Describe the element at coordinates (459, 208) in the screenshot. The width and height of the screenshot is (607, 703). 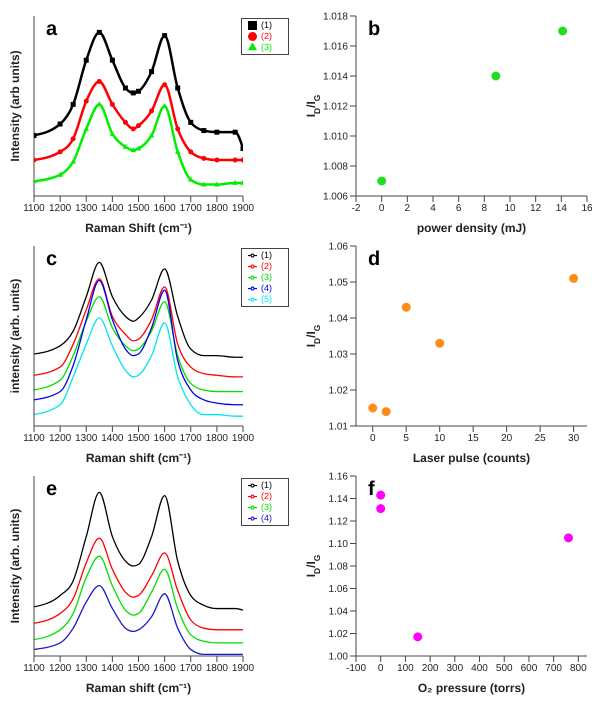
I see `x-tick-label: 6` at that location.